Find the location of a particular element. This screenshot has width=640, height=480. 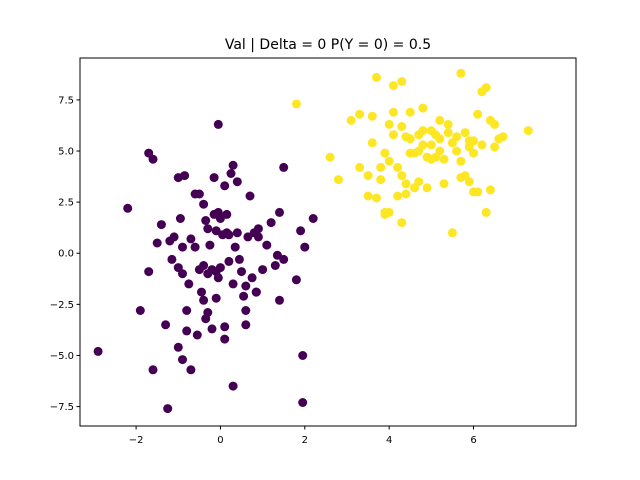

chart-title: Val | Delta = 0 P(Y = 0) = 0.5 is located at coordinates (328, 45).